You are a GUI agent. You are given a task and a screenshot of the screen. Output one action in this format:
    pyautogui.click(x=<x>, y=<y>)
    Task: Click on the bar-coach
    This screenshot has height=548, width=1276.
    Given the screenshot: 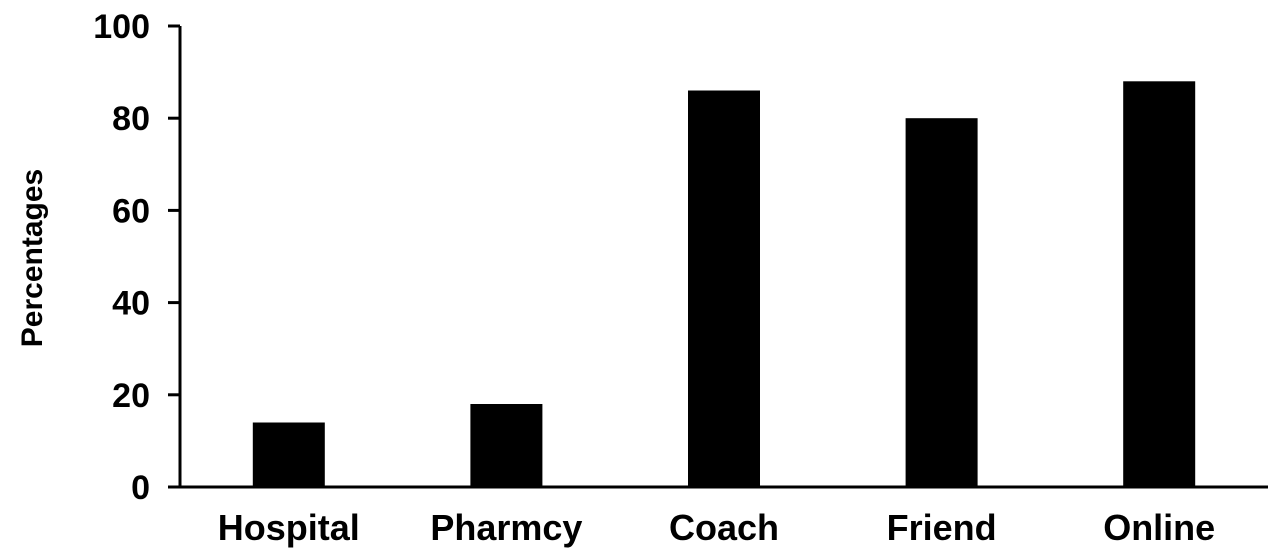 What is the action you would take?
    pyautogui.click(x=724, y=288)
    